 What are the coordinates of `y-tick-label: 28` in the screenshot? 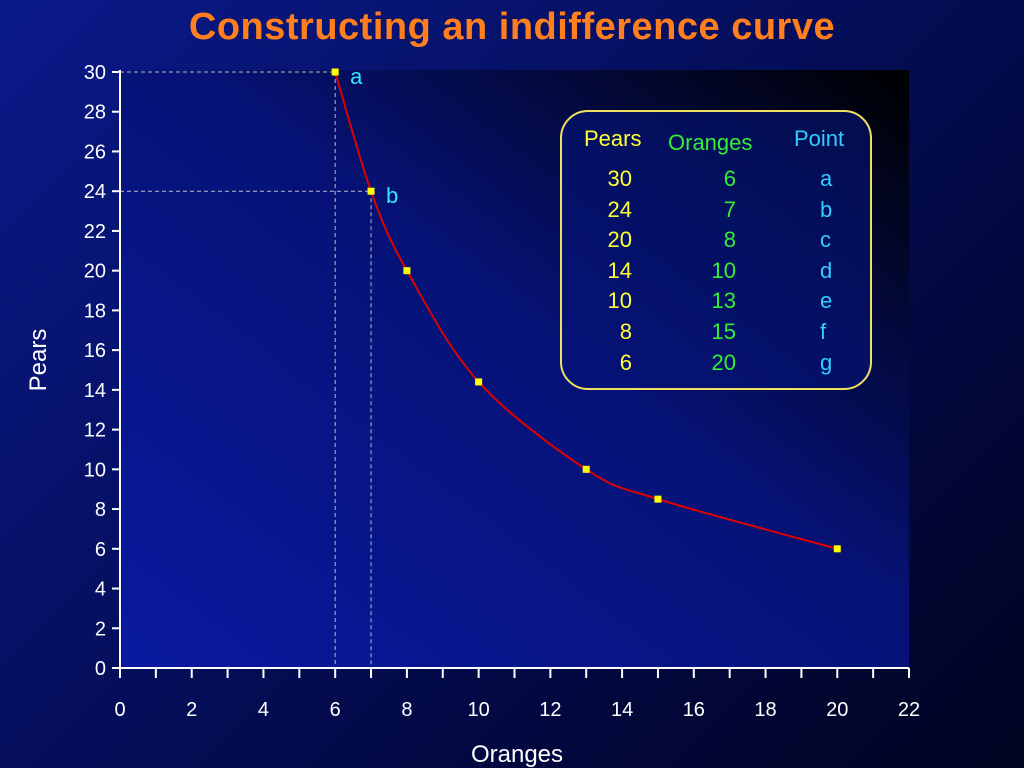 It's located at (95, 113).